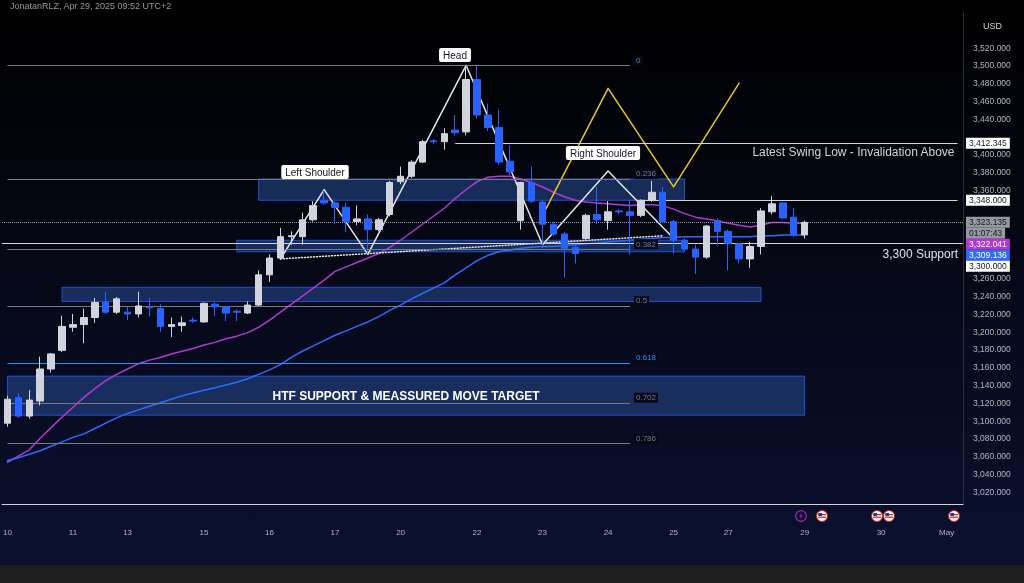 The width and height of the screenshot is (1024, 583). Describe the element at coordinates (73, 532) in the screenshot. I see `x-tick-label: 11` at that location.